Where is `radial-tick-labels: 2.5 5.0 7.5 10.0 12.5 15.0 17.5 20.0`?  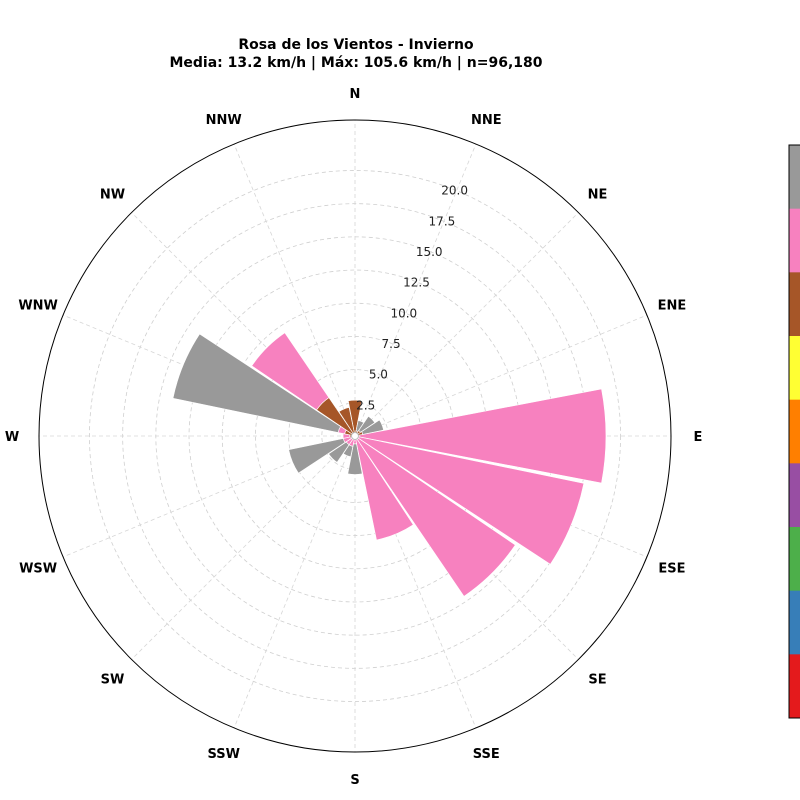
radial-tick-labels: 2.5 5.0 7.5 10.0 12.5 15.0 17.5 20.0 is located at coordinates (412, 298).